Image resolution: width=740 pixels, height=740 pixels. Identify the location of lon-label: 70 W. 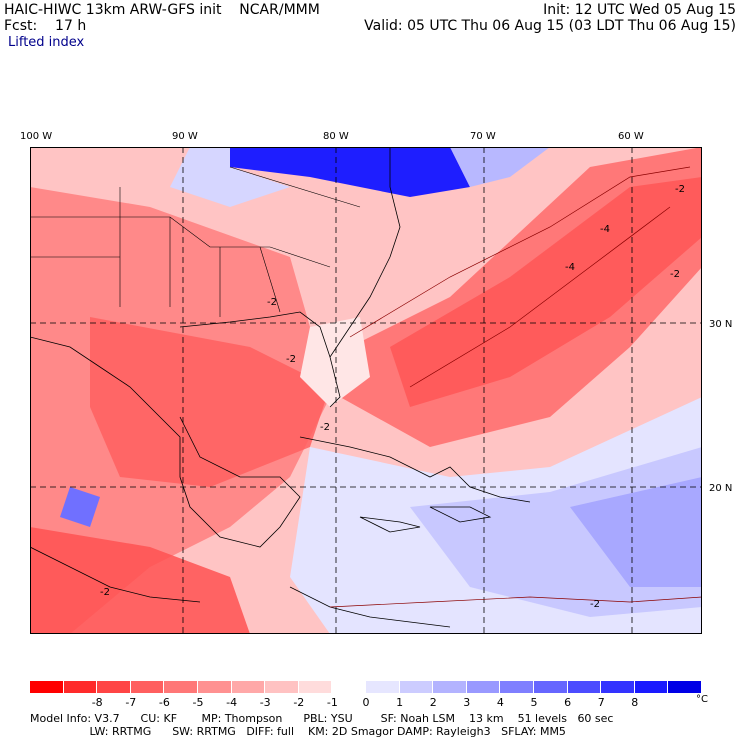
(483, 136).